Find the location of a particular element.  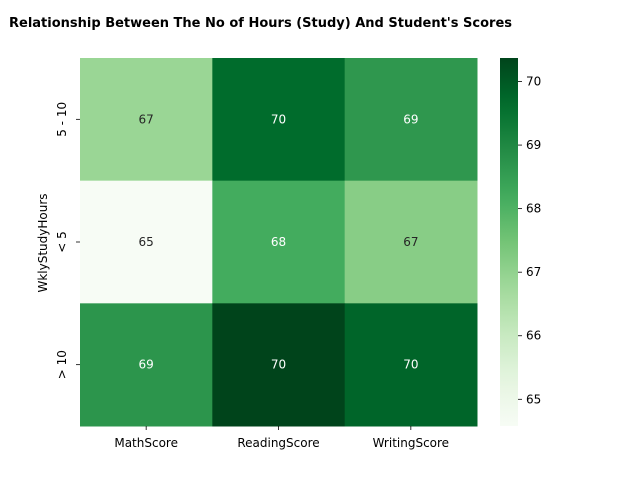

cell-annotation: 65 is located at coordinates (146, 242).